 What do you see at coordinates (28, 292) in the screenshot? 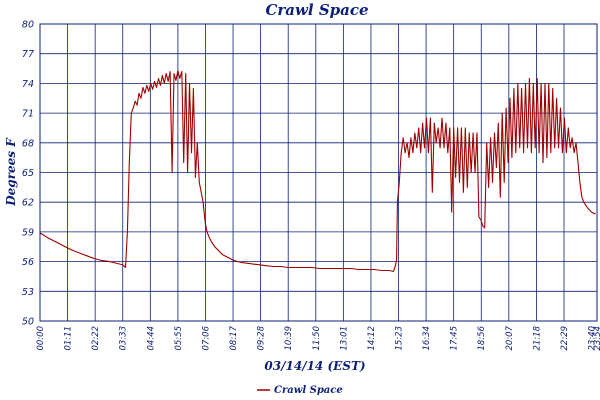
I see `y-tick-label: 53` at bounding box center [28, 292].